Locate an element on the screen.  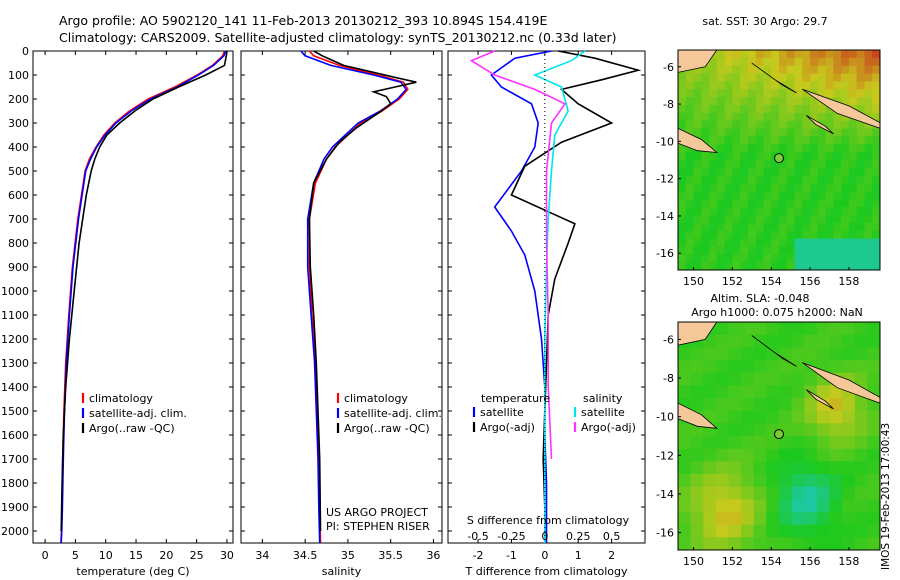
sla-map-frame is located at coordinates (779, 436).